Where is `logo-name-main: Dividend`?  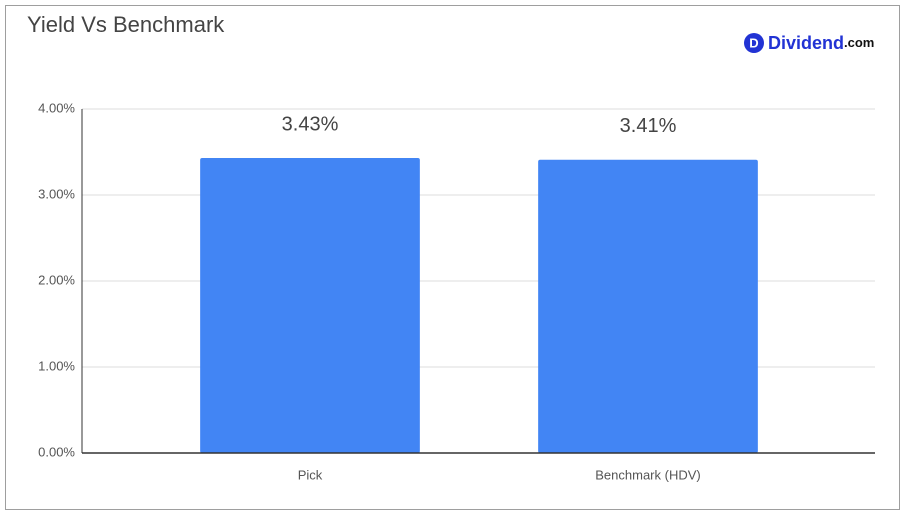
logo-name-main: Dividend is located at coordinates (806, 43).